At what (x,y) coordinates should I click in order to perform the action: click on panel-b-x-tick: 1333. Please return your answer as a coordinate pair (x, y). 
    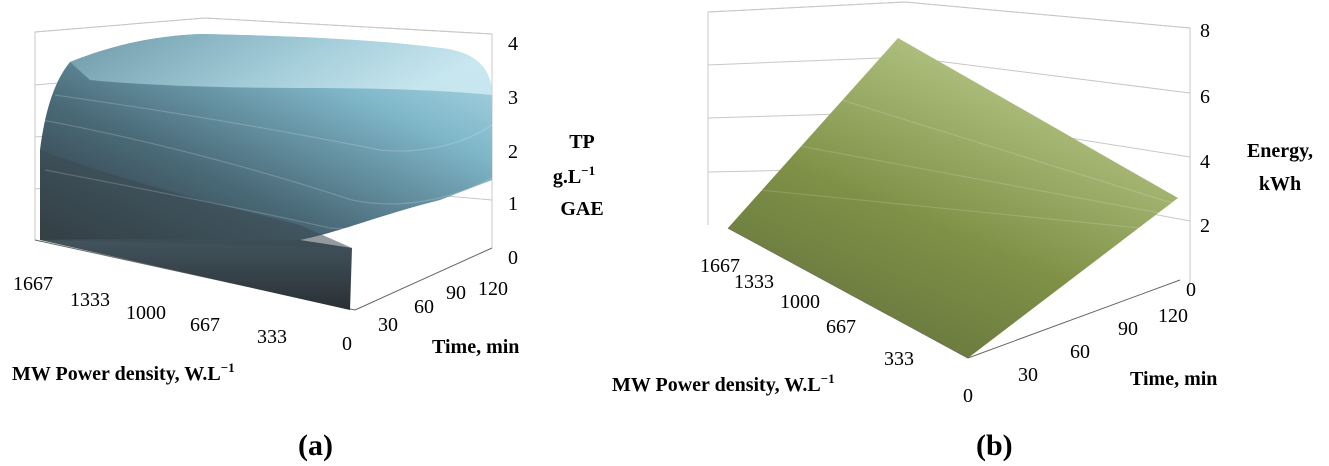
    Looking at the image, I should click on (754, 282).